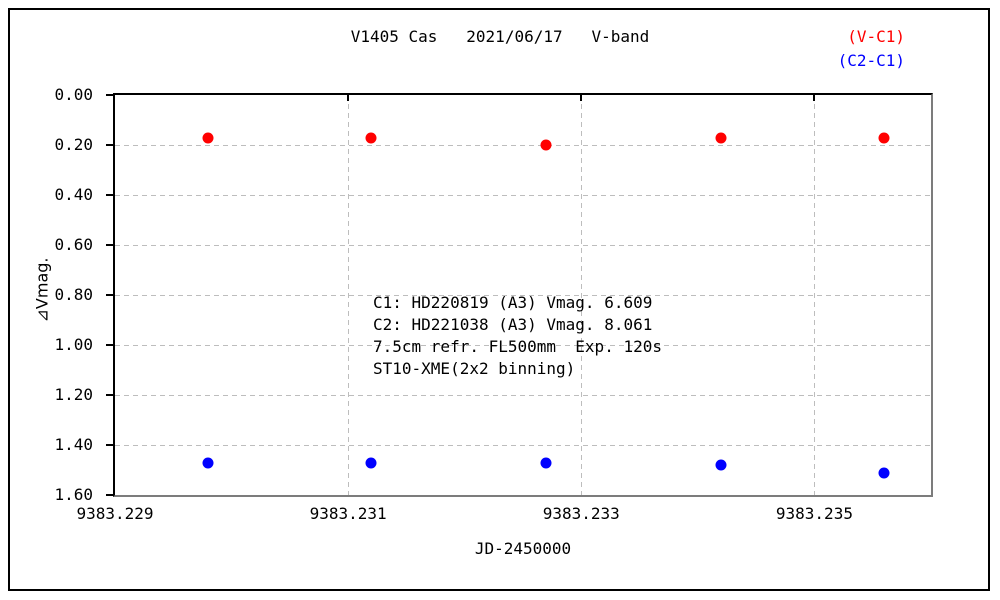  I want to click on annotation-line-telescope: 7.5cm refr. FL500mm Exp. 120s, so click(517, 346).